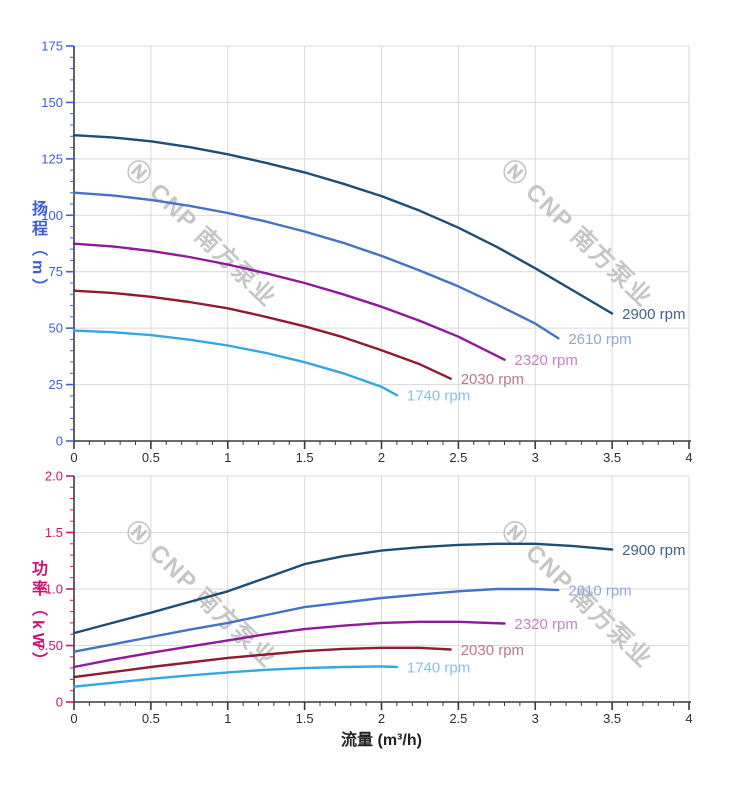  What do you see at coordinates (381, 718) in the screenshot?
I see `power-x-tick-label: 2` at bounding box center [381, 718].